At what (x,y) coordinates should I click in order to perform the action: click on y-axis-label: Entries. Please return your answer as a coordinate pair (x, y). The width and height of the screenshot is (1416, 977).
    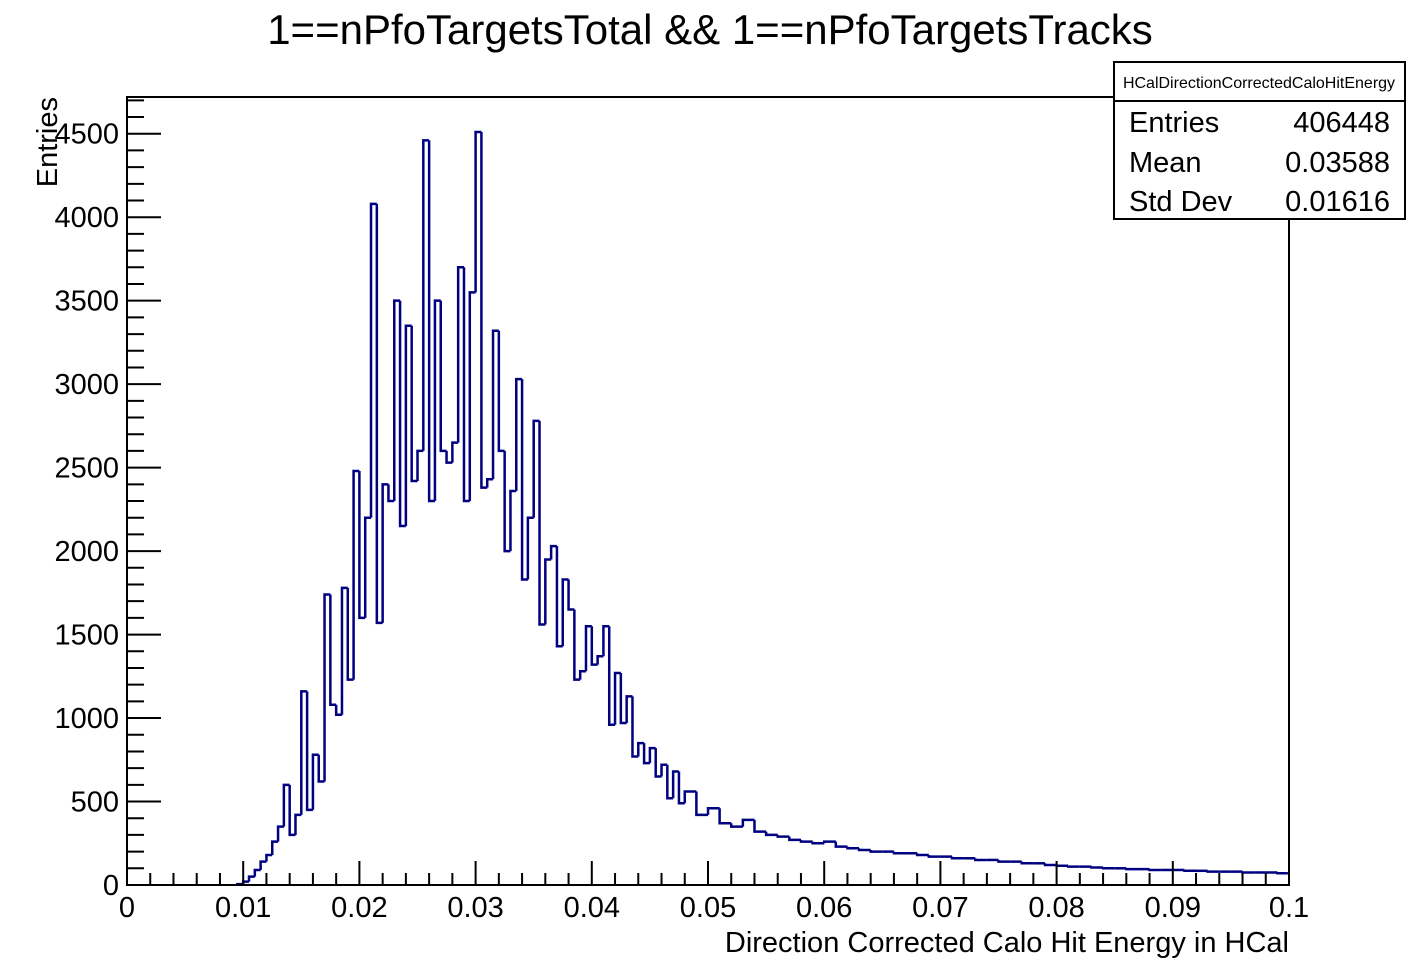
    Looking at the image, I should click on (48, 142).